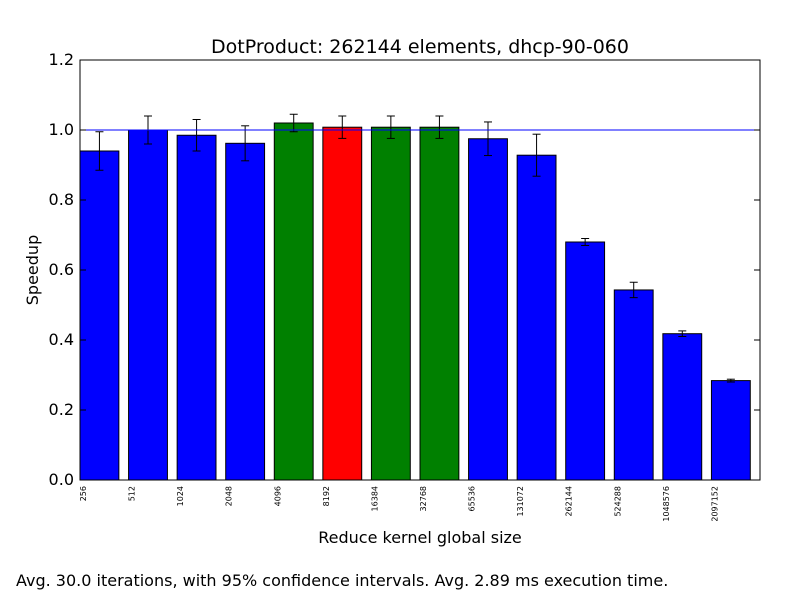 Image resolution: width=800 pixels, height=600 pixels. What do you see at coordinates (277, 496) in the screenshot?
I see `x-tick-label-4096: 4096` at bounding box center [277, 496].